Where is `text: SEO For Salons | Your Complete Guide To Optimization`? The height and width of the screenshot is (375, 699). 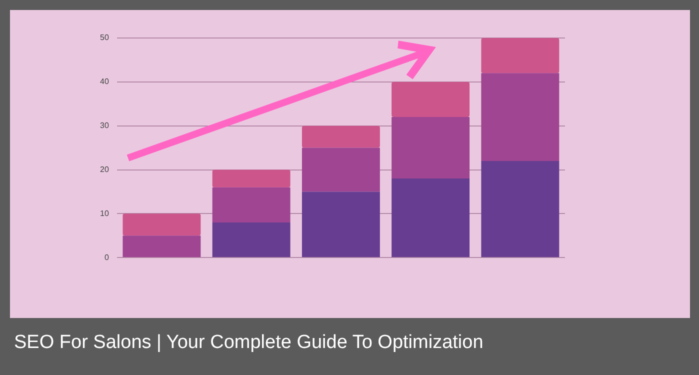
text: SEO For Salons | Your Complete Guide To Optimization is located at coordinates (249, 343).